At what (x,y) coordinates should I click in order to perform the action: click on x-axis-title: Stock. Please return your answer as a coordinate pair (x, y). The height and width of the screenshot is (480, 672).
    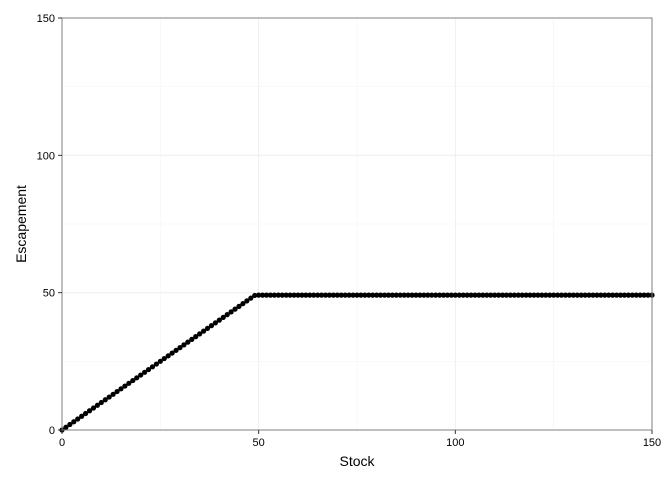
    Looking at the image, I should click on (357, 461).